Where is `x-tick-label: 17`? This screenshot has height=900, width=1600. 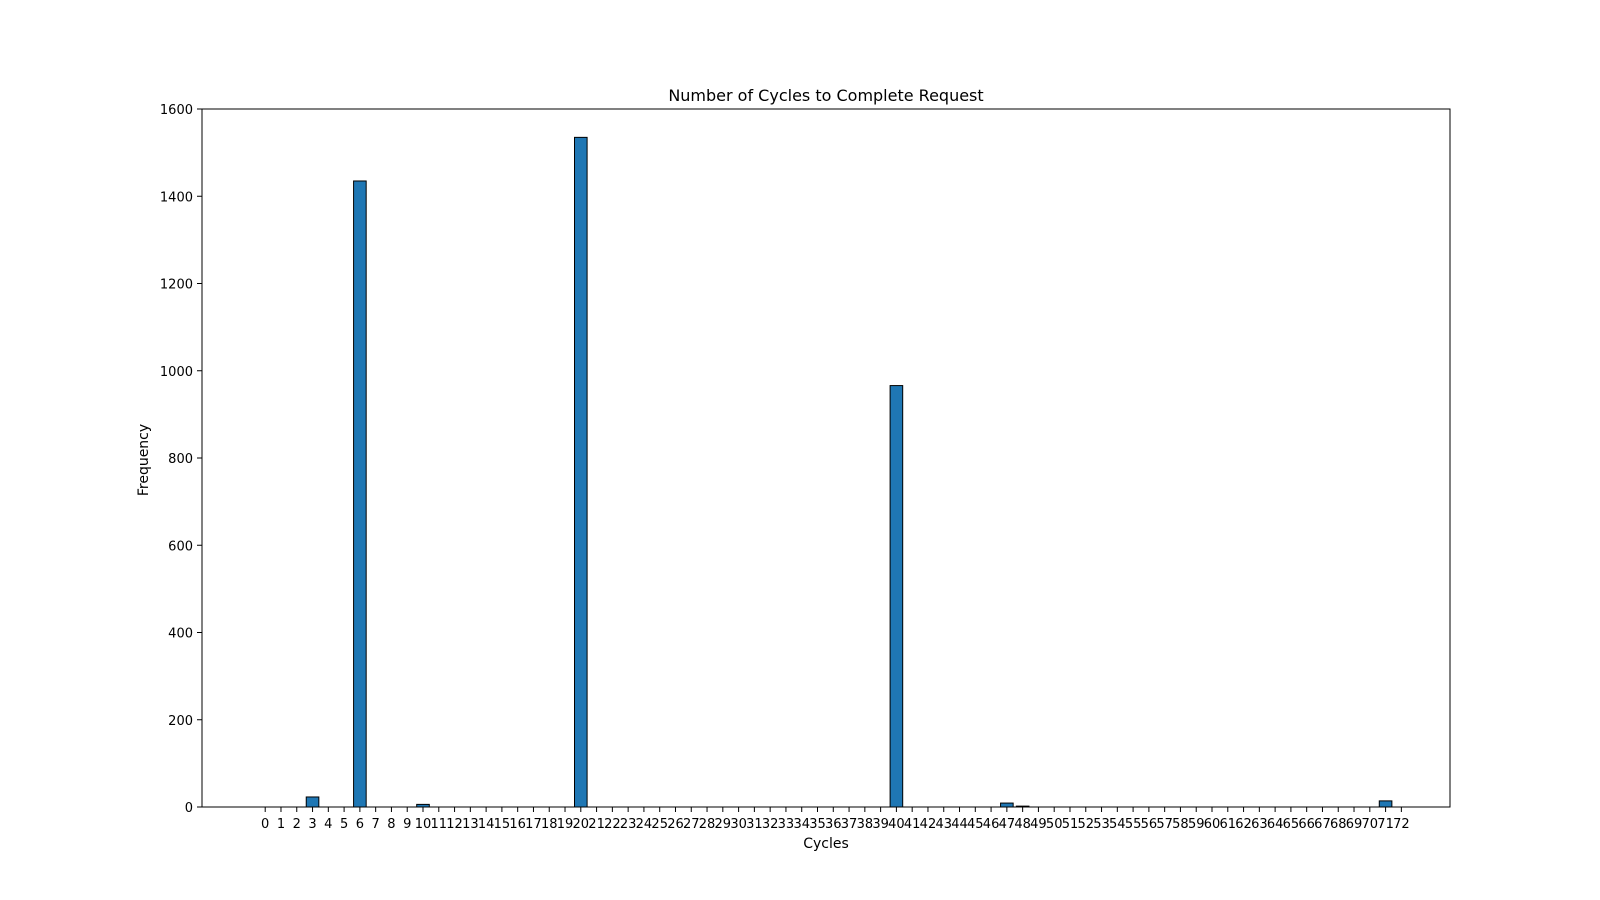
x-tick-label: 17 is located at coordinates (533, 824).